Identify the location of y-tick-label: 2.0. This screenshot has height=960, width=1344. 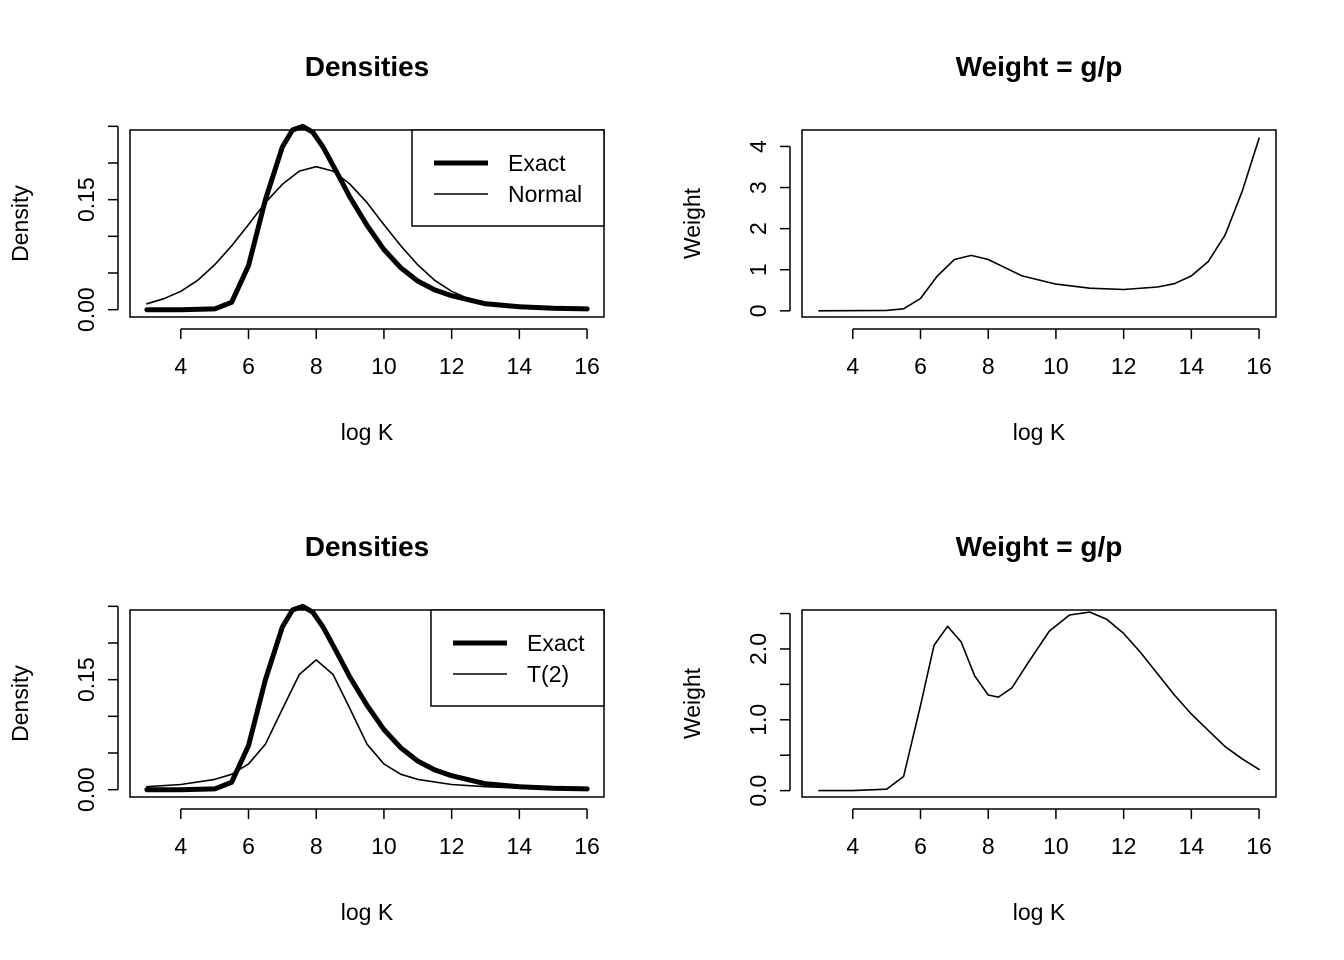
(758, 649).